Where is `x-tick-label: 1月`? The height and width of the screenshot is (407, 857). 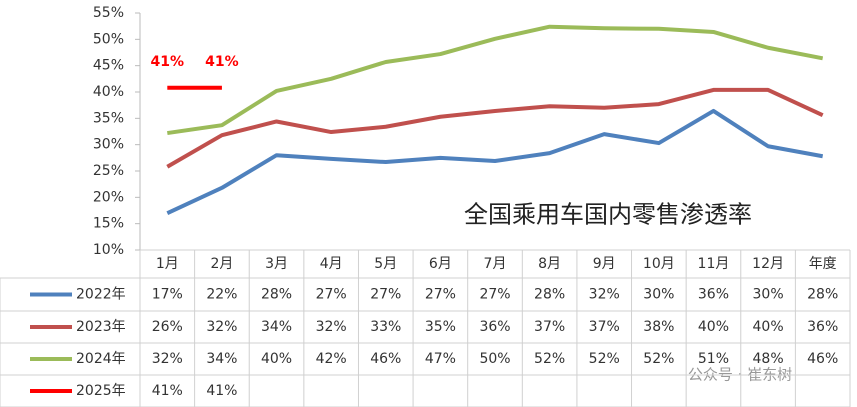
x-tick-label: 1月 is located at coordinates (167, 264).